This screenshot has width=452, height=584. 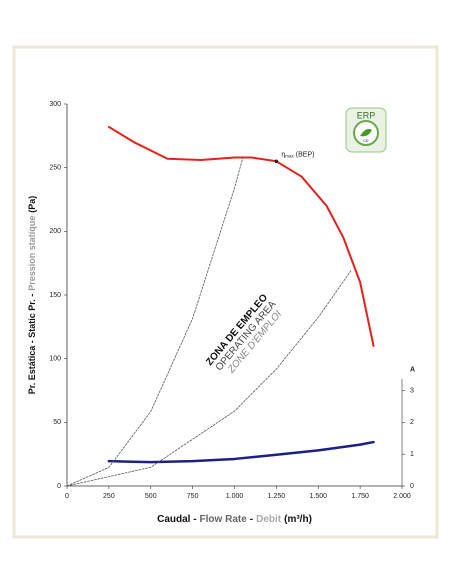 What do you see at coordinates (176, 519) in the screenshot?
I see `x-title-part: Caudal -` at bounding box center [176, 519].